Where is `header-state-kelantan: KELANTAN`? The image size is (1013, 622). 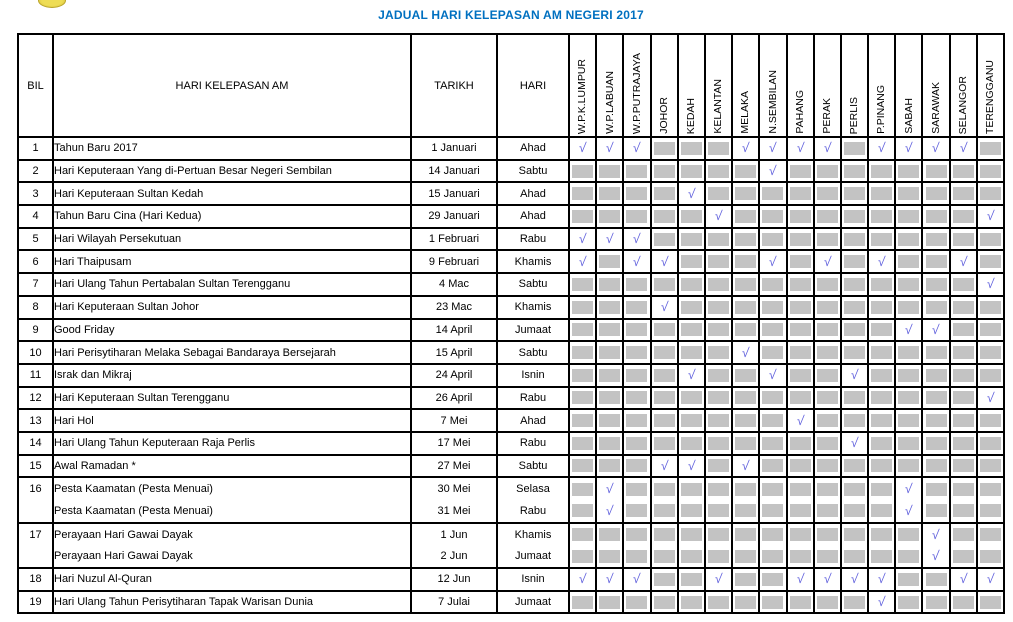 header-state-kelantan: KELANTAN is located at coordinates (718, 85).